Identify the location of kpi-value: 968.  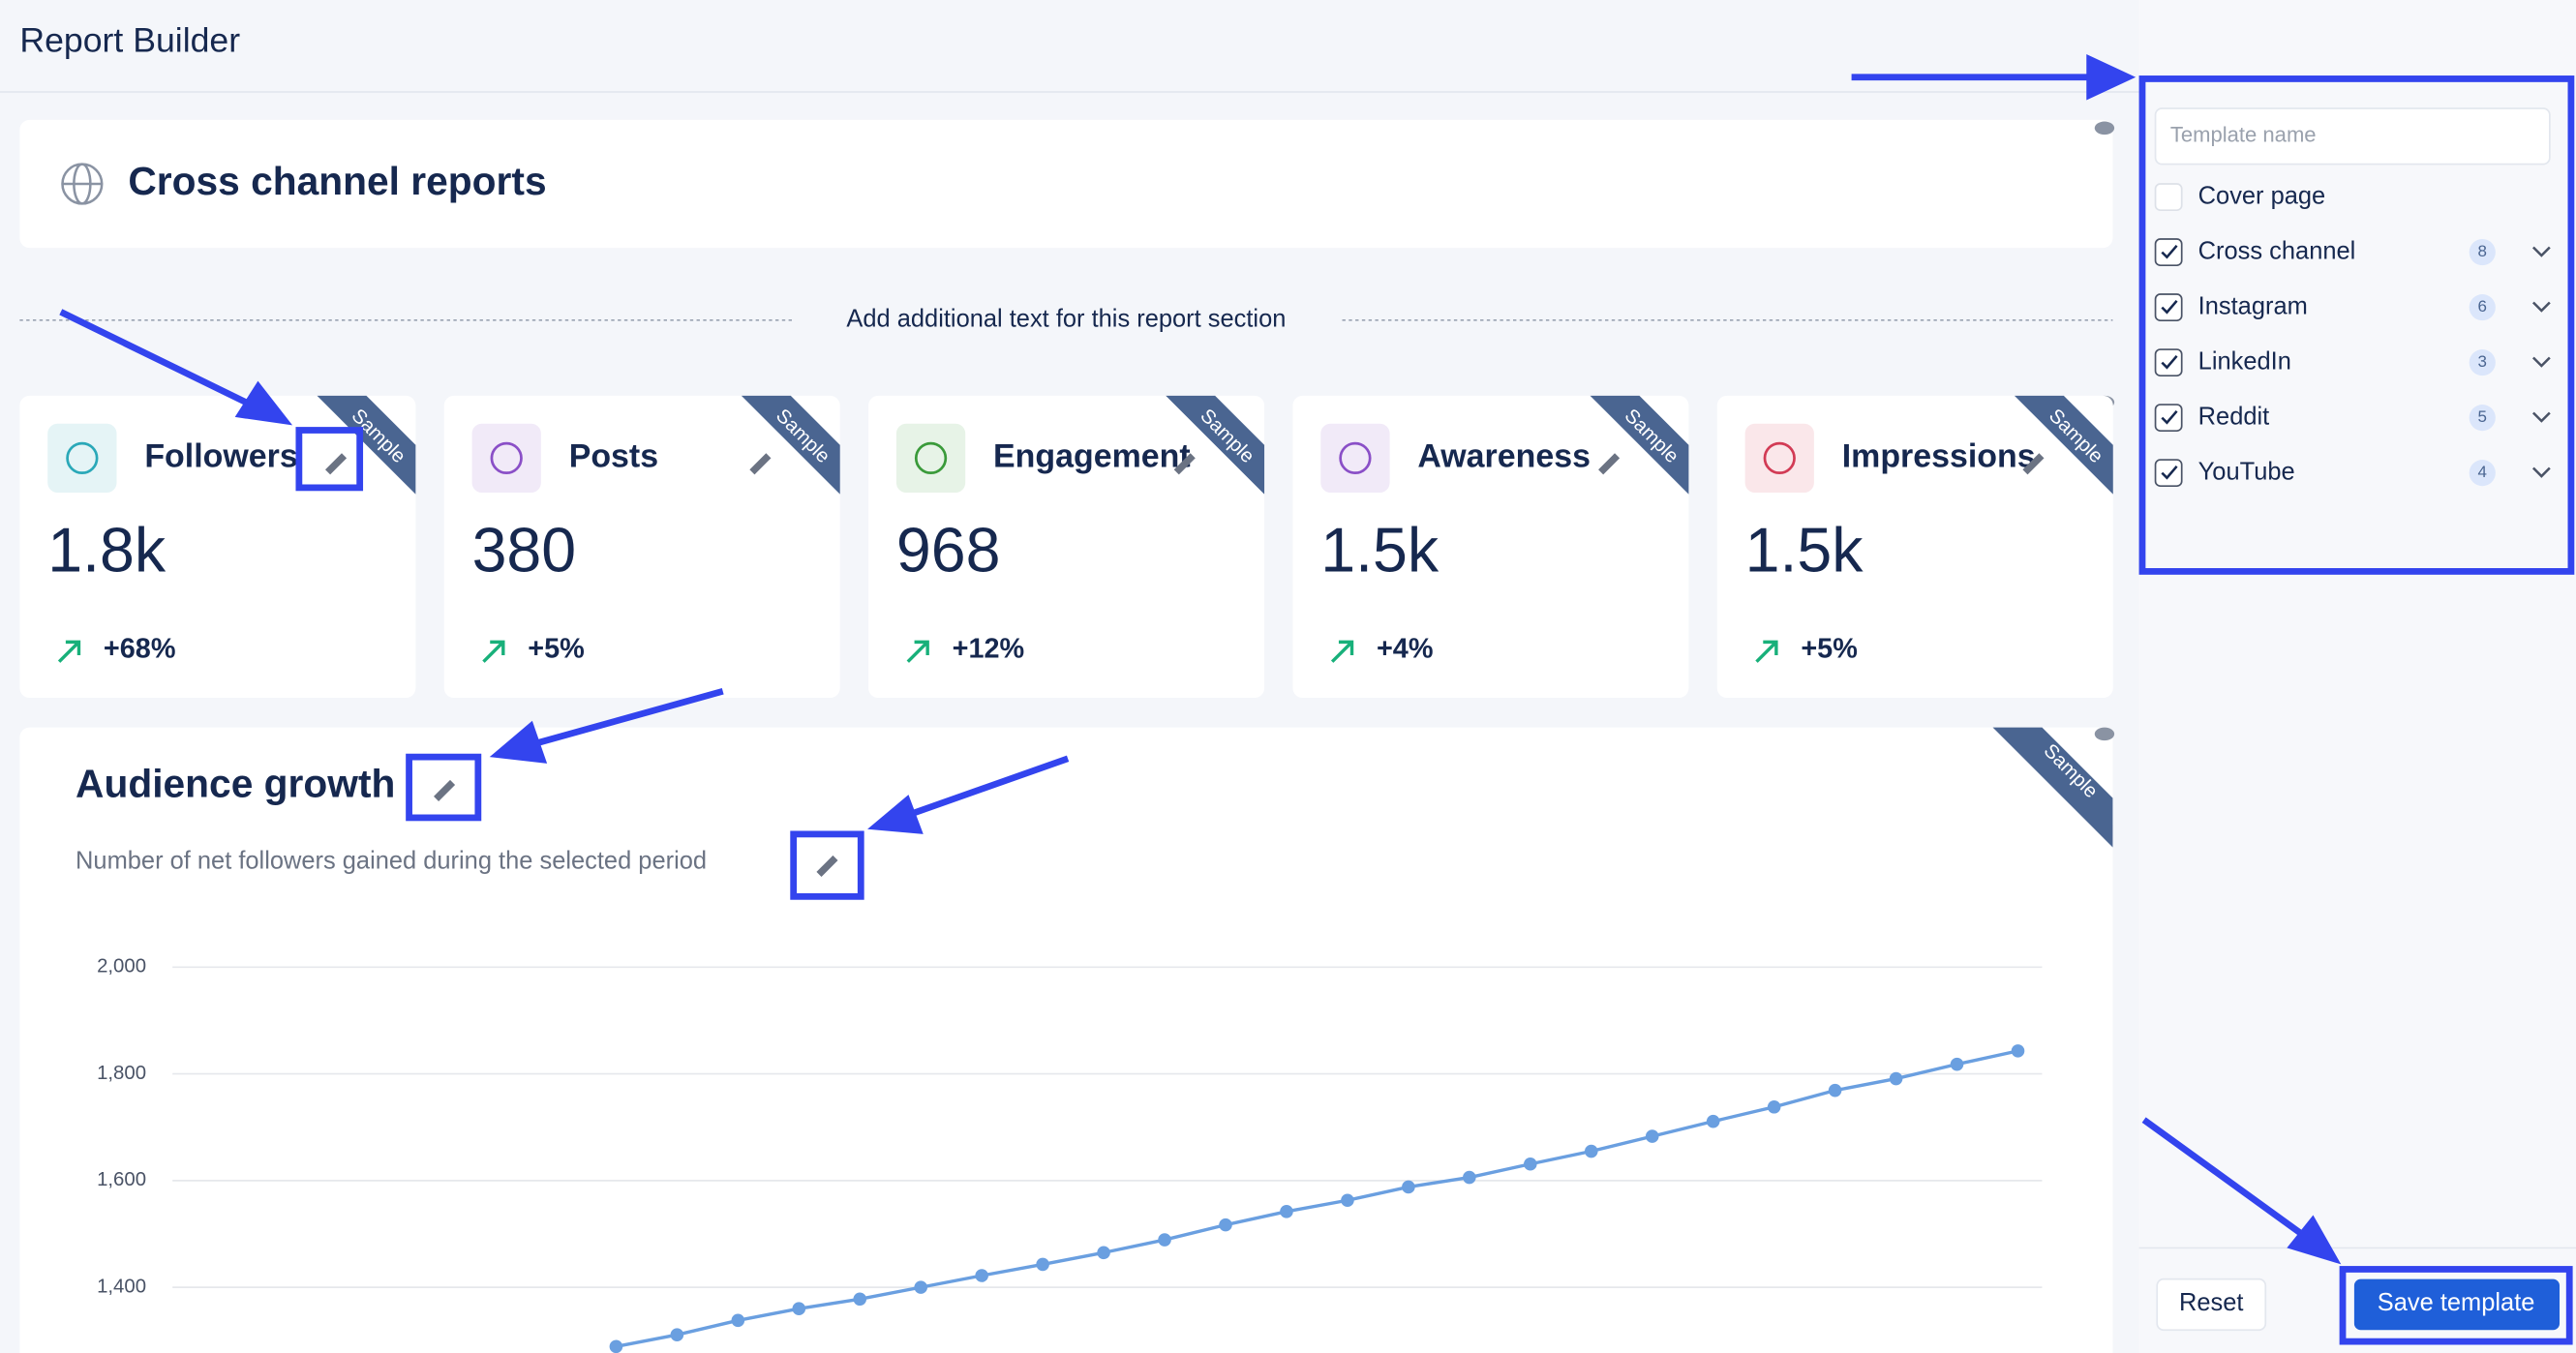
(948, 550).